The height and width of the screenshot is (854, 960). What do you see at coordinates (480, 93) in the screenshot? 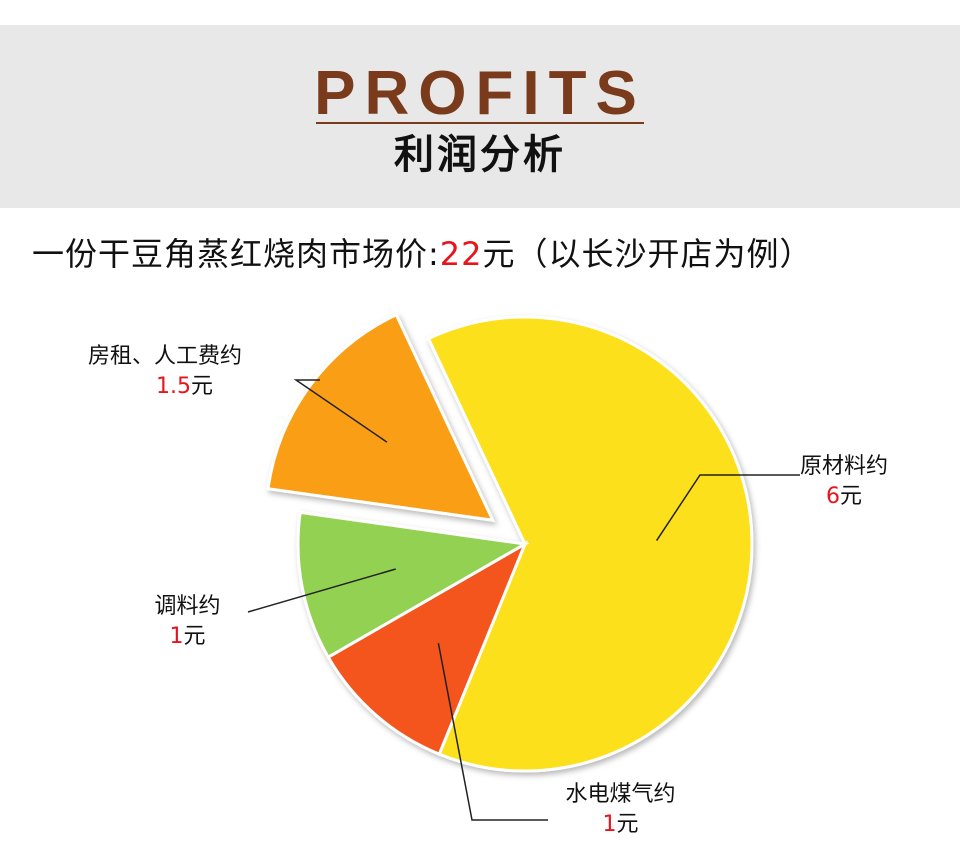
I see `banner-title-en: PROFITS` at bounding box center [480, 93].